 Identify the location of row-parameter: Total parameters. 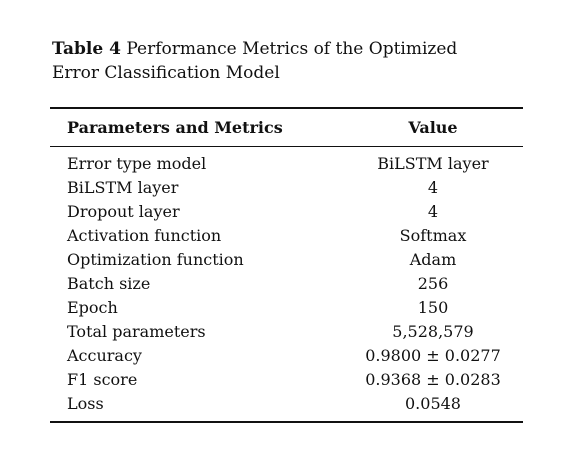
(136, 331).